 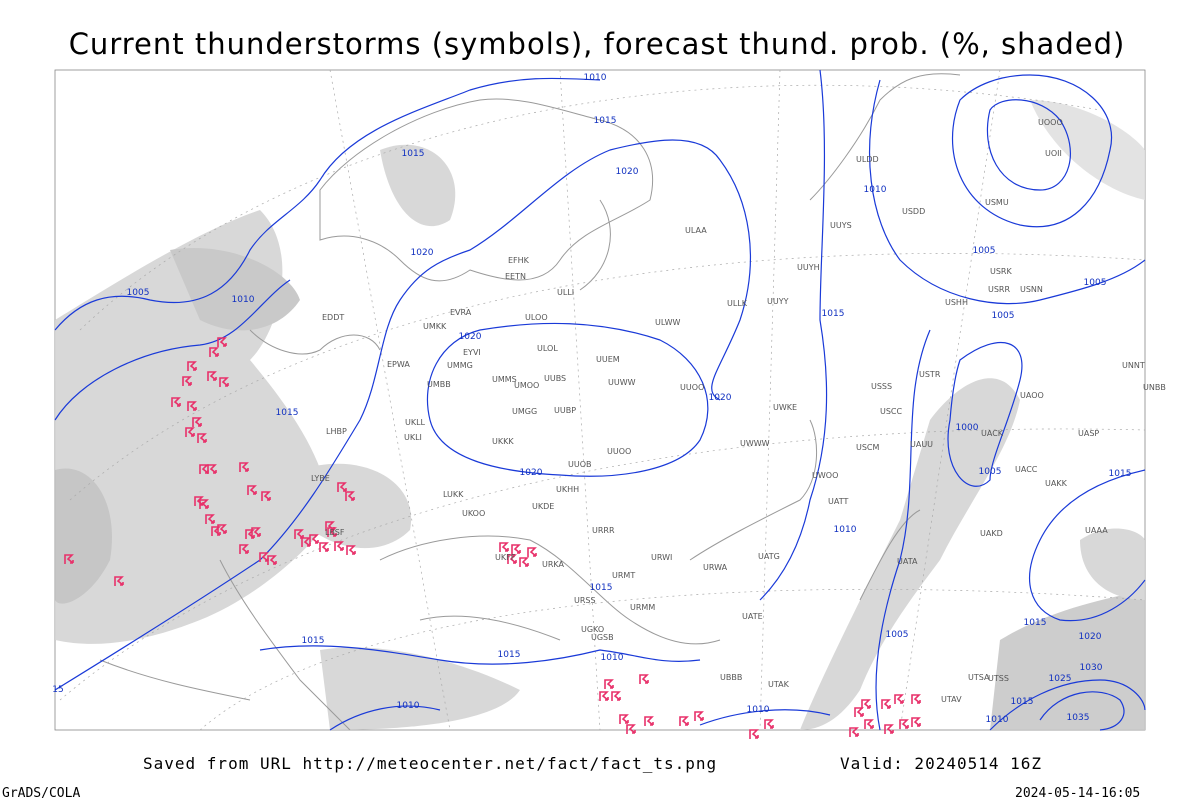 I want to click on isobar-label: 1000, so click(x=967, y=428).